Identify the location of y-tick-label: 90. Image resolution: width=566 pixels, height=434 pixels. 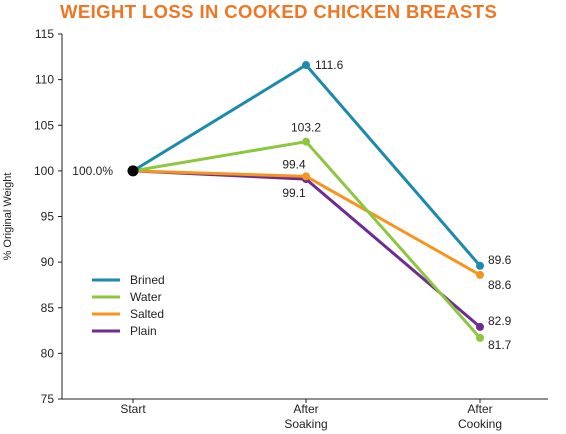
(48, 262).